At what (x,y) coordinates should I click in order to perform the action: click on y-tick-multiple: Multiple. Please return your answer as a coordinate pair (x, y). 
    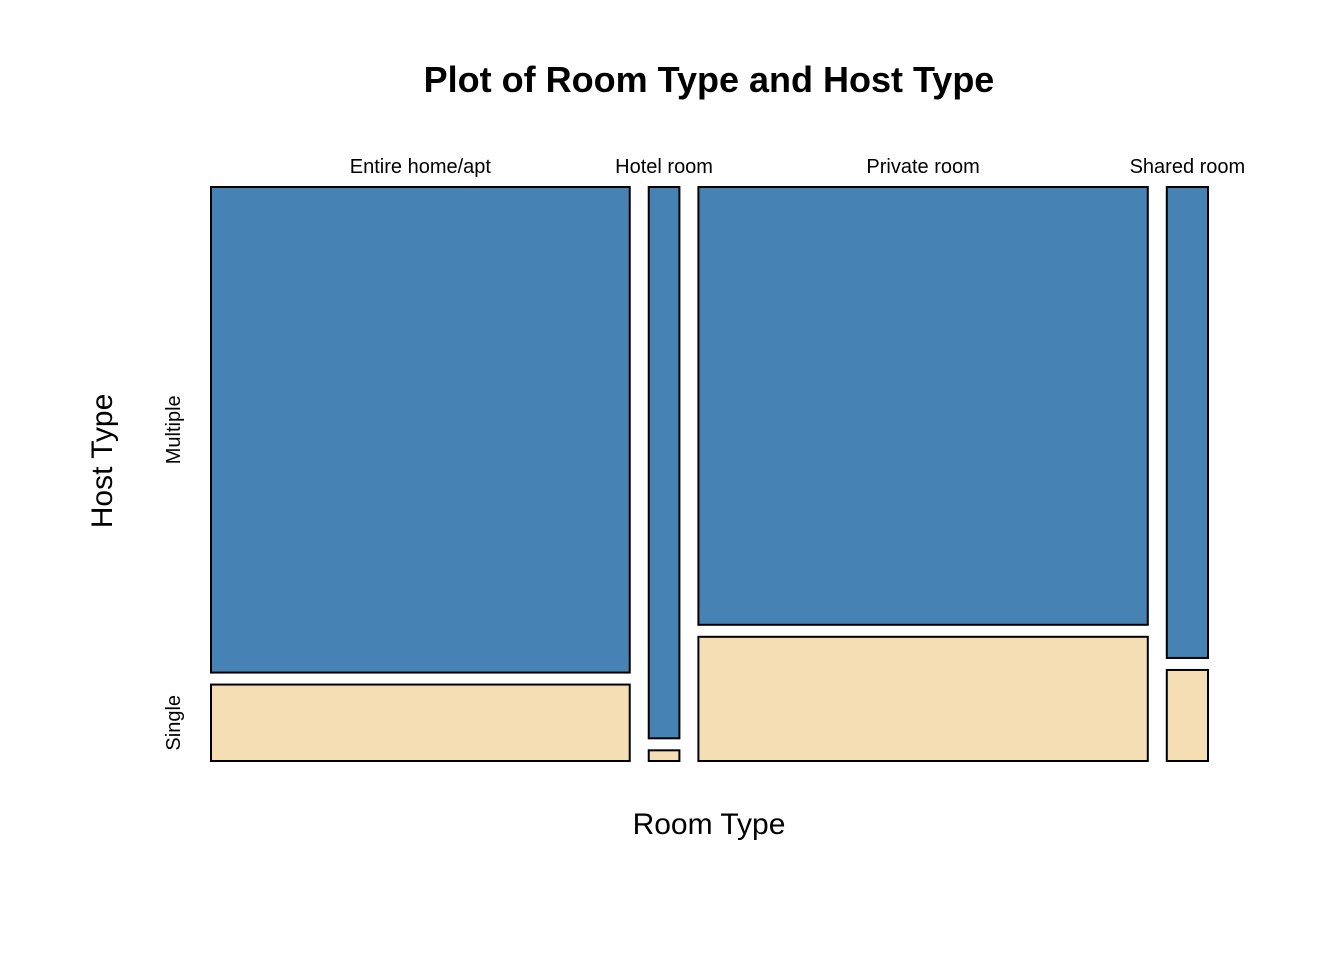
    Looking at the image, I should click on (174, 429).